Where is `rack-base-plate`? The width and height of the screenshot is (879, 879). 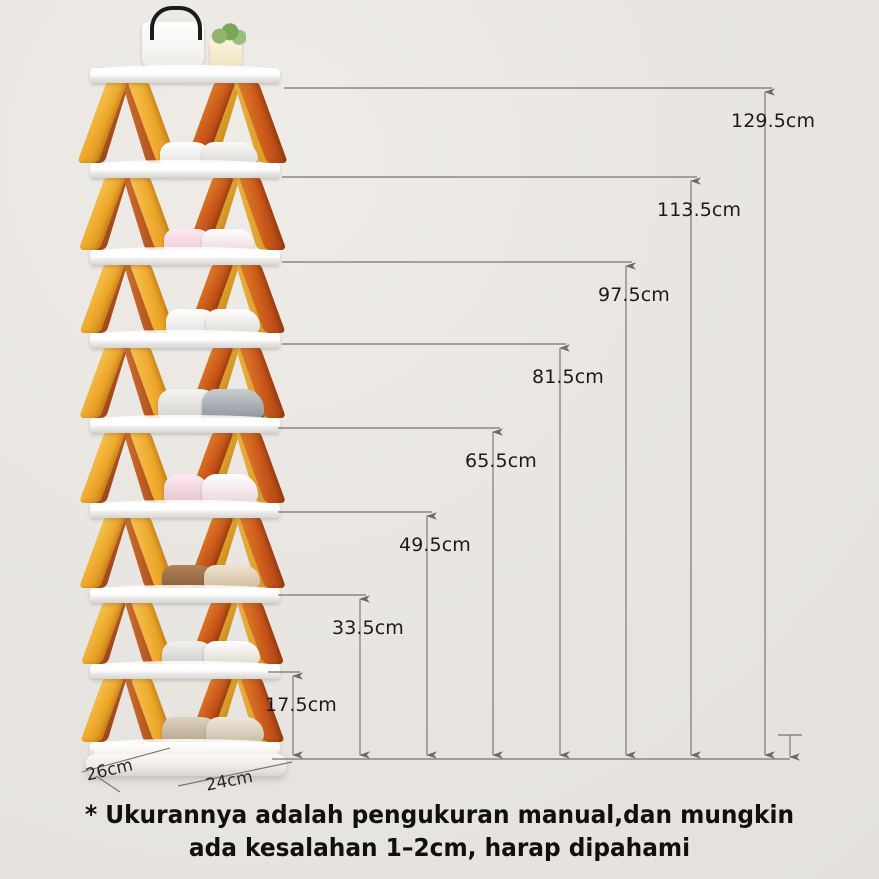
rack-base-plate is located at coordinates (186, 764).